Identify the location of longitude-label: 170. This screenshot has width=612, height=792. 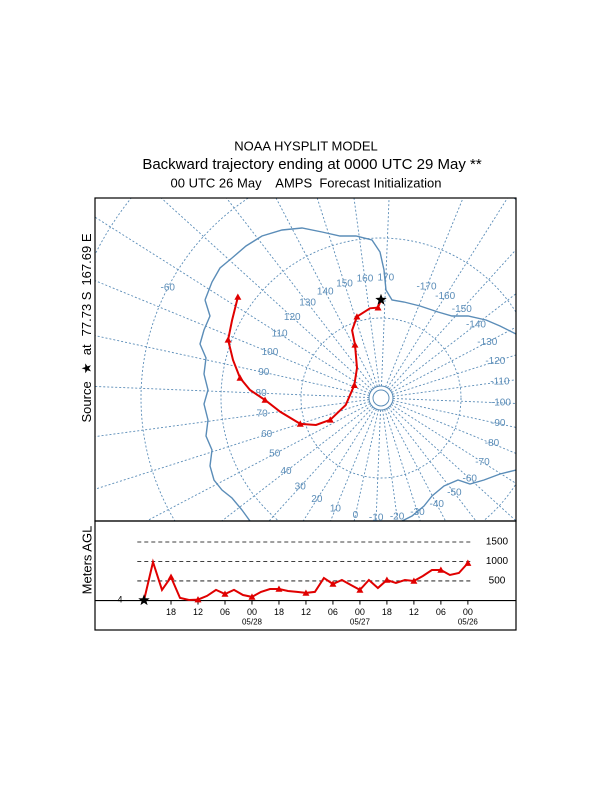
(385, 278).